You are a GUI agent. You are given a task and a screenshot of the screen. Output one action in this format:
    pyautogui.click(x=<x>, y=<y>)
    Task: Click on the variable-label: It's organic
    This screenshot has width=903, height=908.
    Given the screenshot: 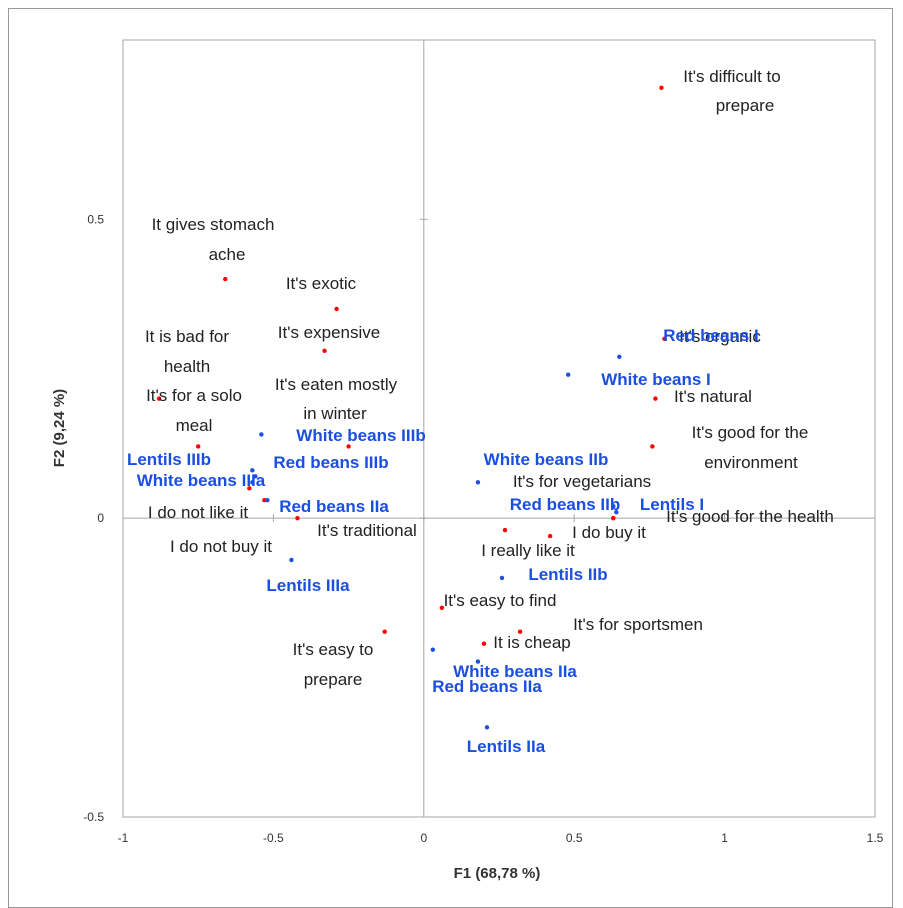 What is the action you would take?
    pyautogui.click(x=720, y=336)
    